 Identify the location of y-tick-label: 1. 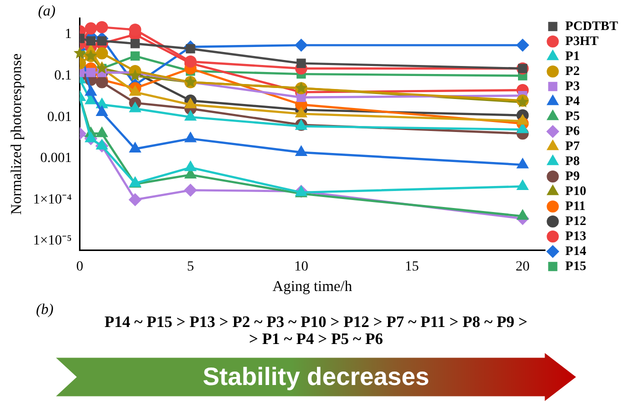
(68, 34).